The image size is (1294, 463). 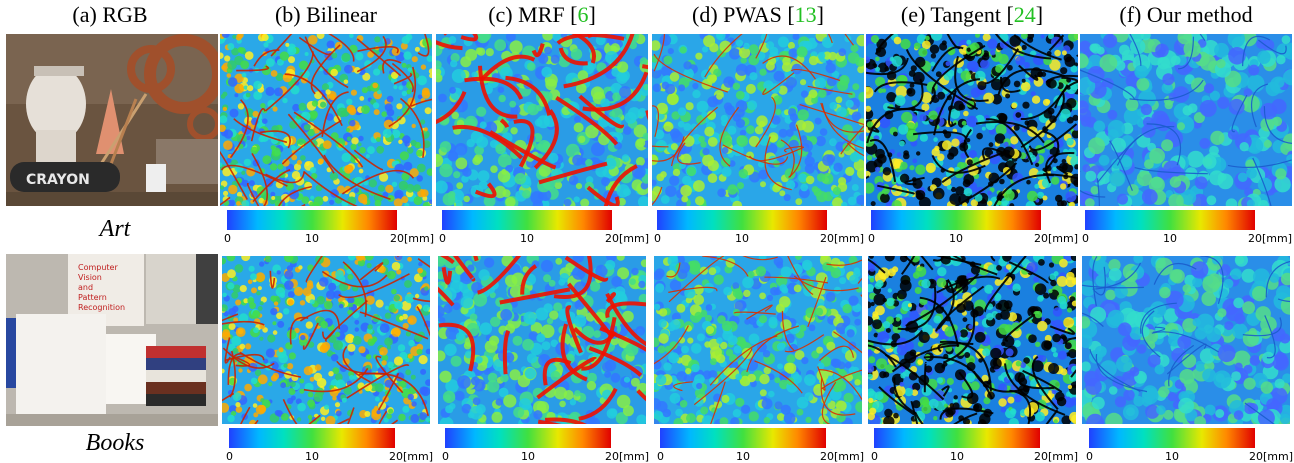 What do you see at coordinates (326, 340) in the screenshot?
I see `error-map-books-bilinear` at bounding box center [326, 340].